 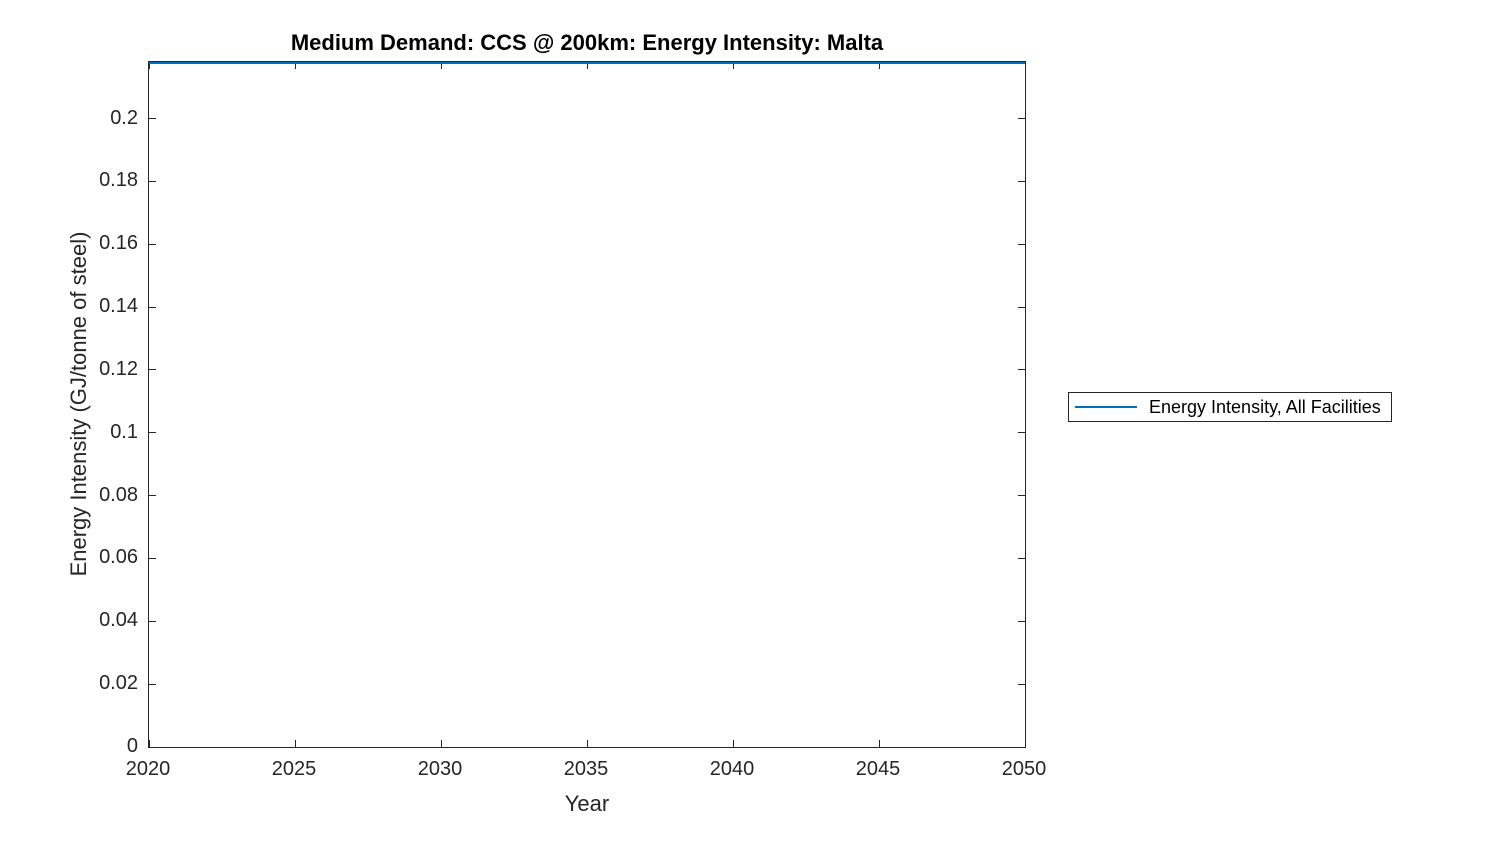 What do you see at coordinates (118, 306) in the screenshot?
I see `y-tick-label: 0.14` at bounding box center [118, 306].